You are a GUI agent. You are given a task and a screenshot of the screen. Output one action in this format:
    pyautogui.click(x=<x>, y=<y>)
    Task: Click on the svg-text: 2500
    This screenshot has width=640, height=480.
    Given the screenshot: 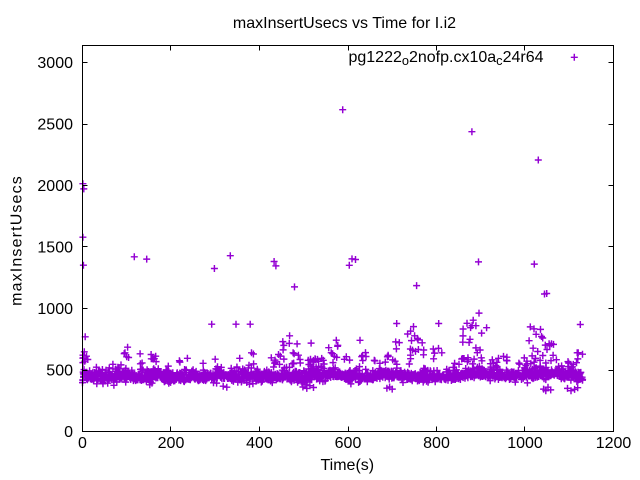 What is the action you would take?
    pyautogui.click(x=55, y=125)
    